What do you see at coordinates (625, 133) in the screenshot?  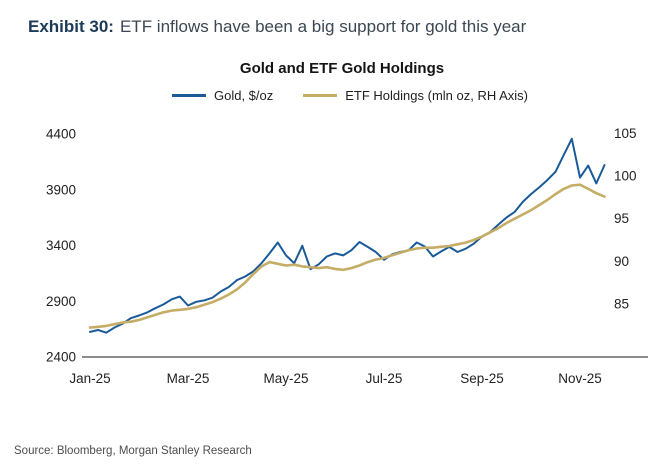 I see `right-axis-tick-label: 105` at bounding box center [625, 133].